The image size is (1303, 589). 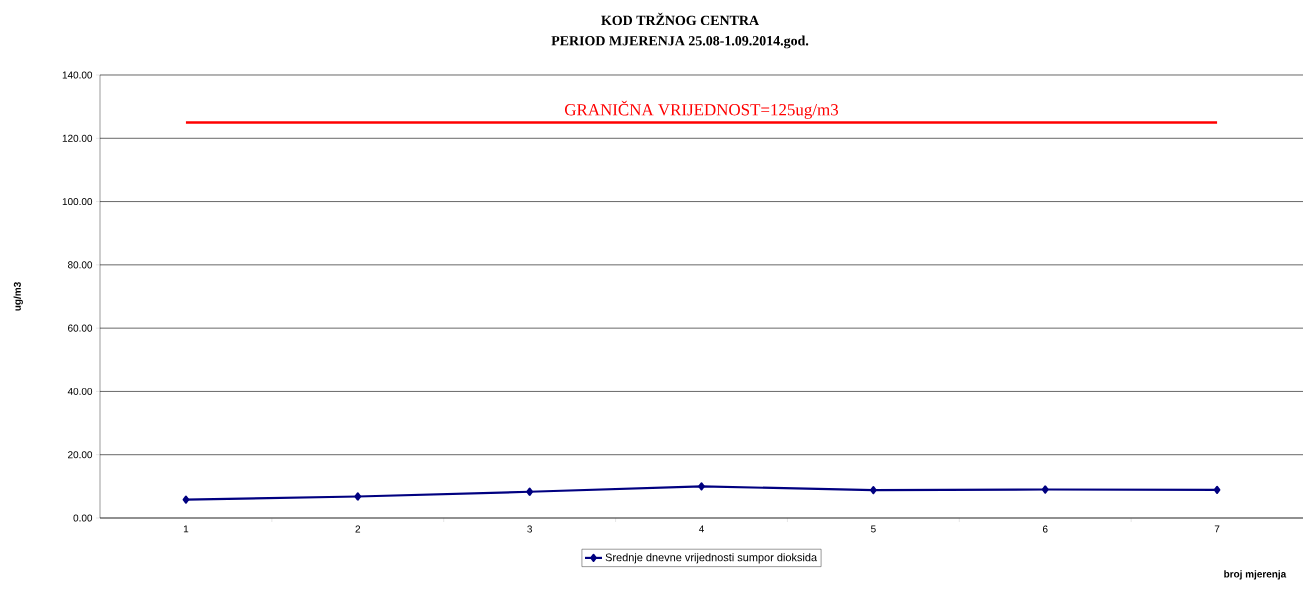 What do you see at coordinates (873, 529) in the screenshot?
I see `x-tick-label: 5` at bounding box center [873, 529].